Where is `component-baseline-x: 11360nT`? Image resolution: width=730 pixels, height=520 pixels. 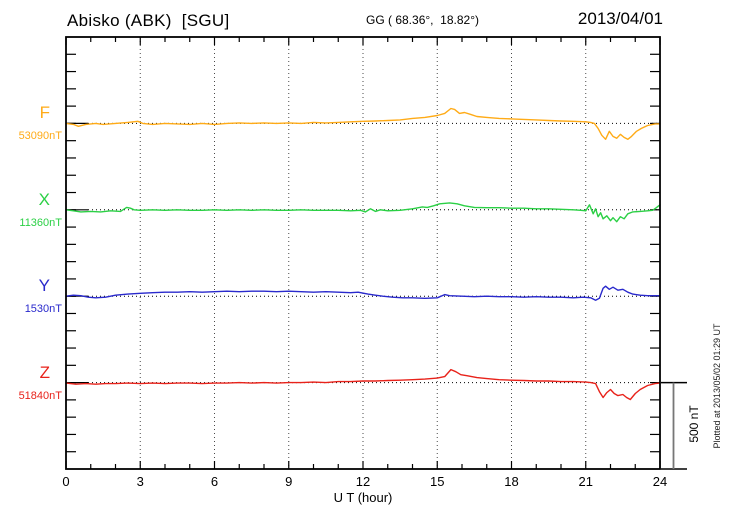 component-baseline-x: 11360nT is located at coordinates (40, 223).